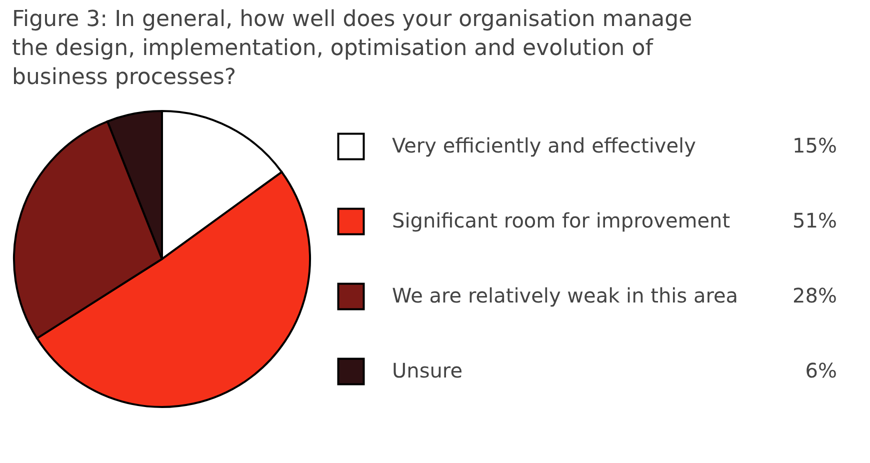 This screenshot has height=463, width=870. What do you see at coordinates (821, 370) in the screenshot?
I see `data-label: 6%` at bounding box center [821, 370].